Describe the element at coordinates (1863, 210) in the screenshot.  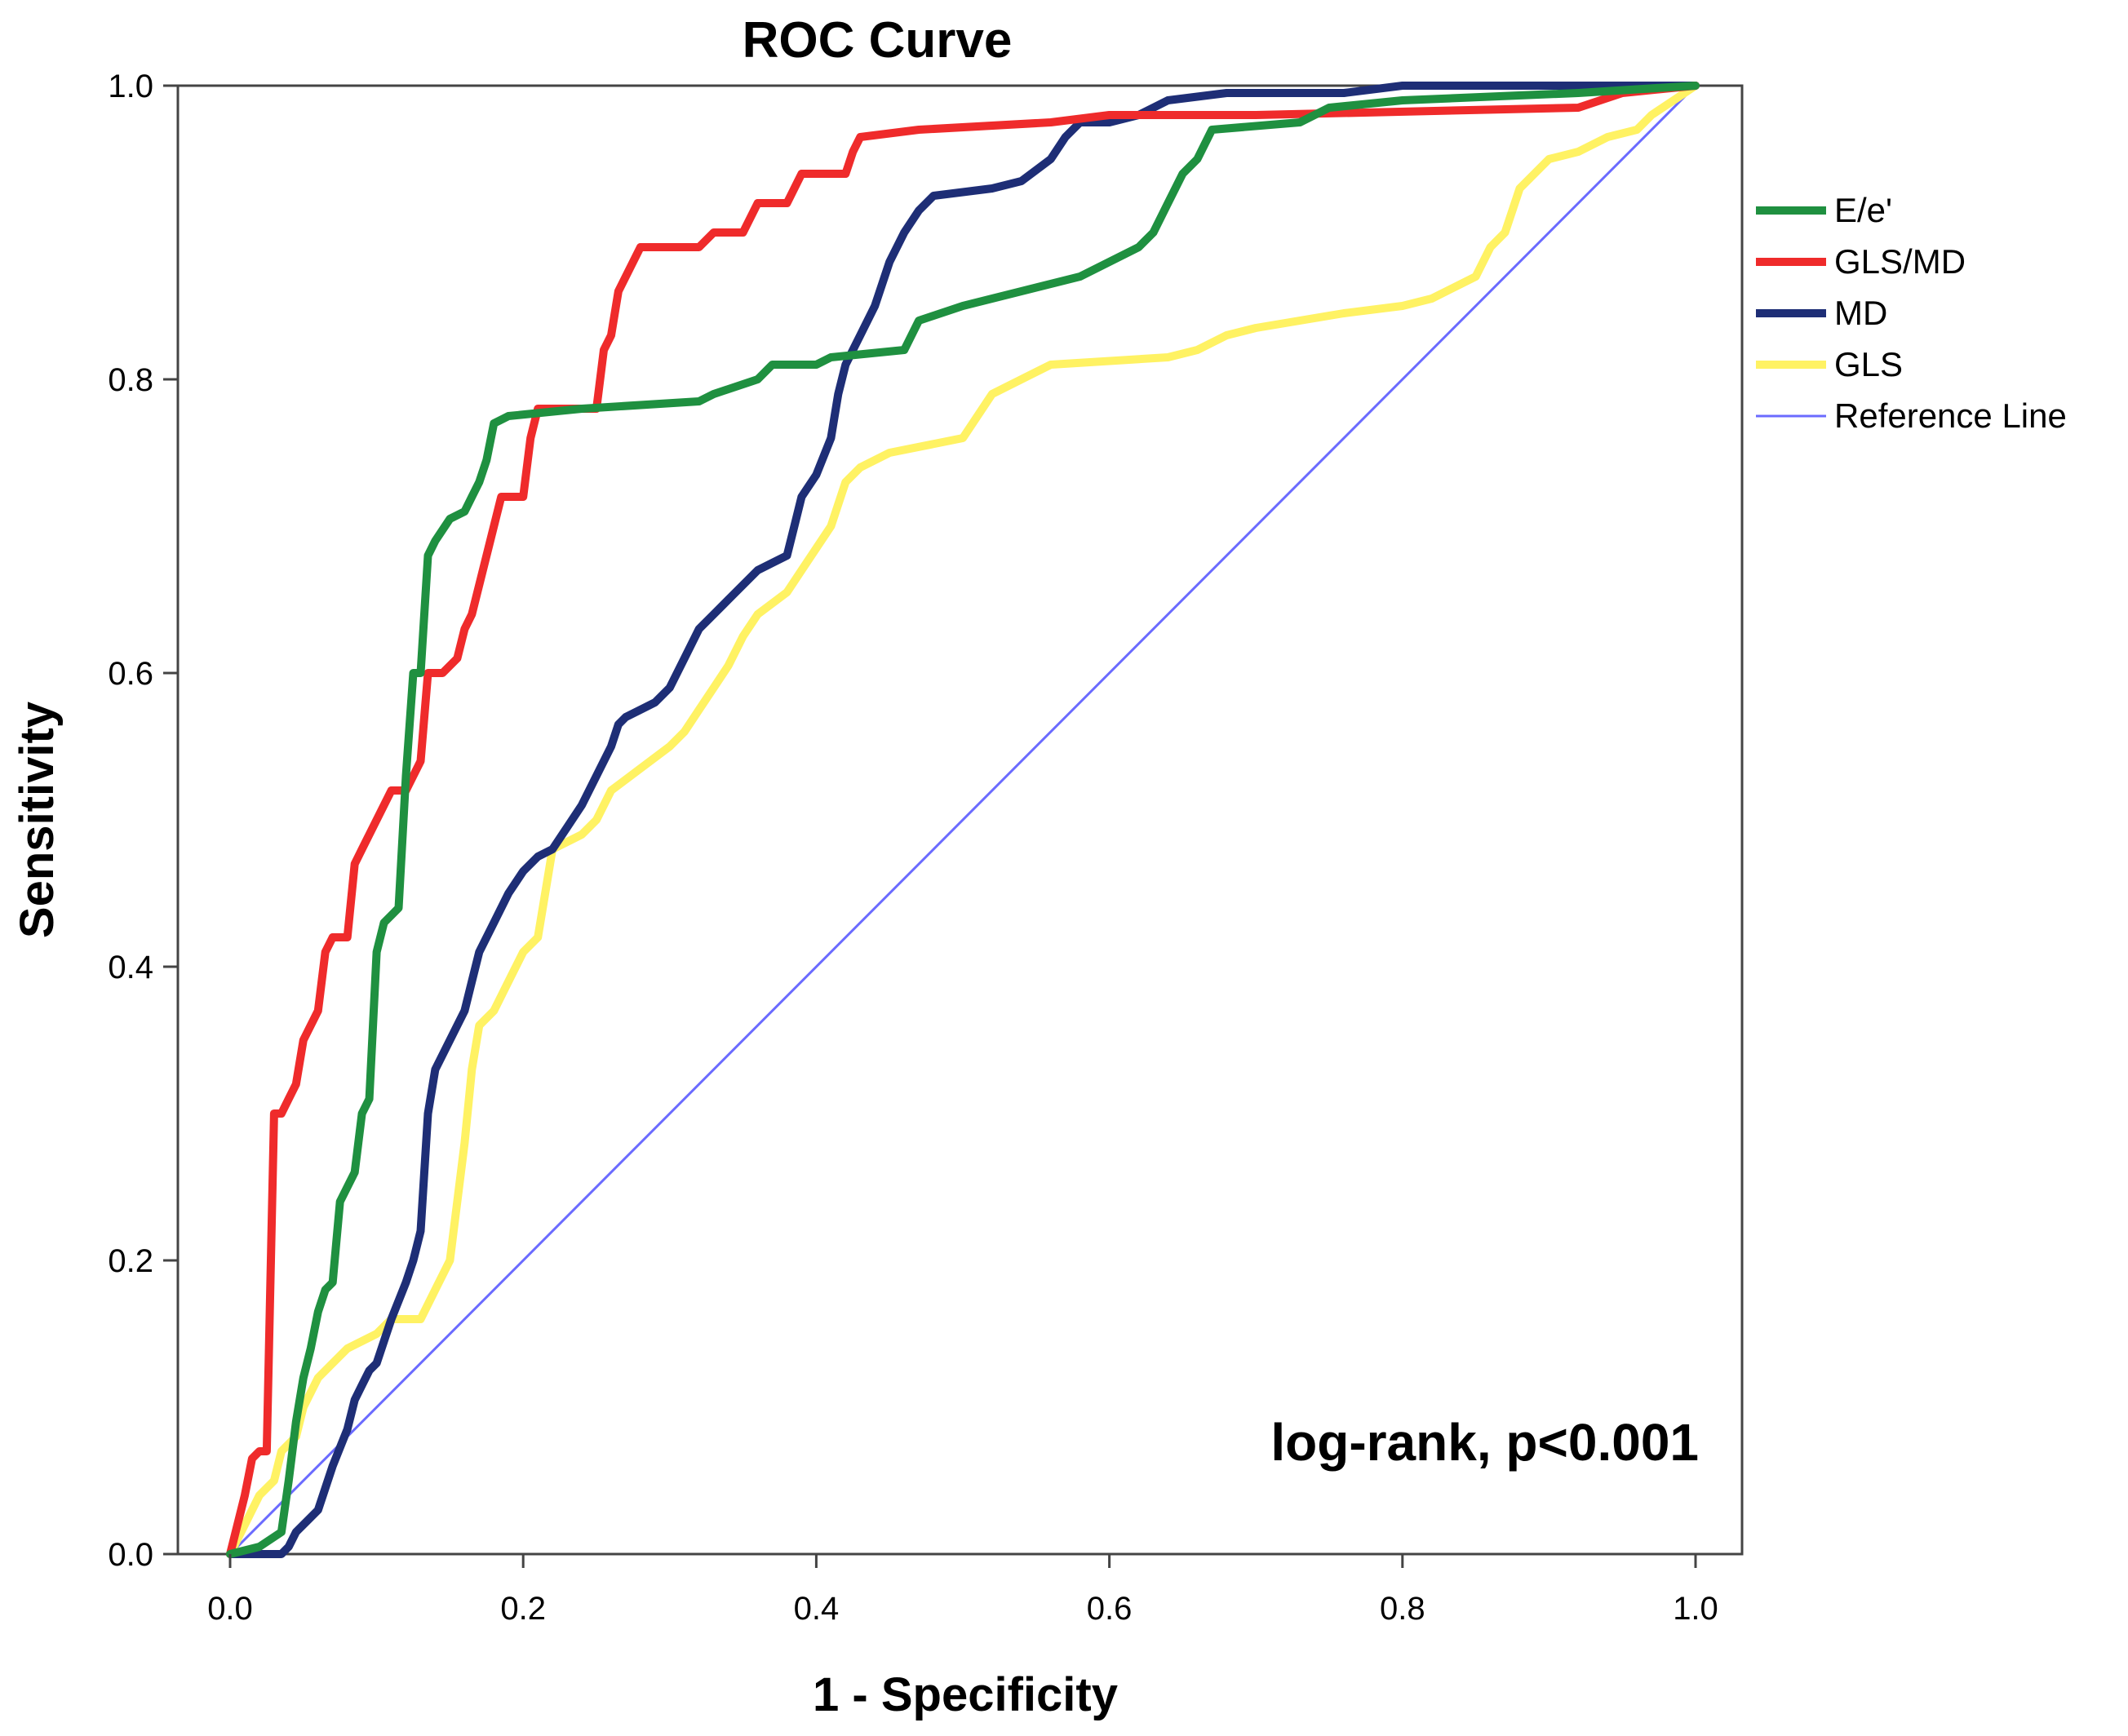
I see `legend-label-e-e: E/e'` at that location.